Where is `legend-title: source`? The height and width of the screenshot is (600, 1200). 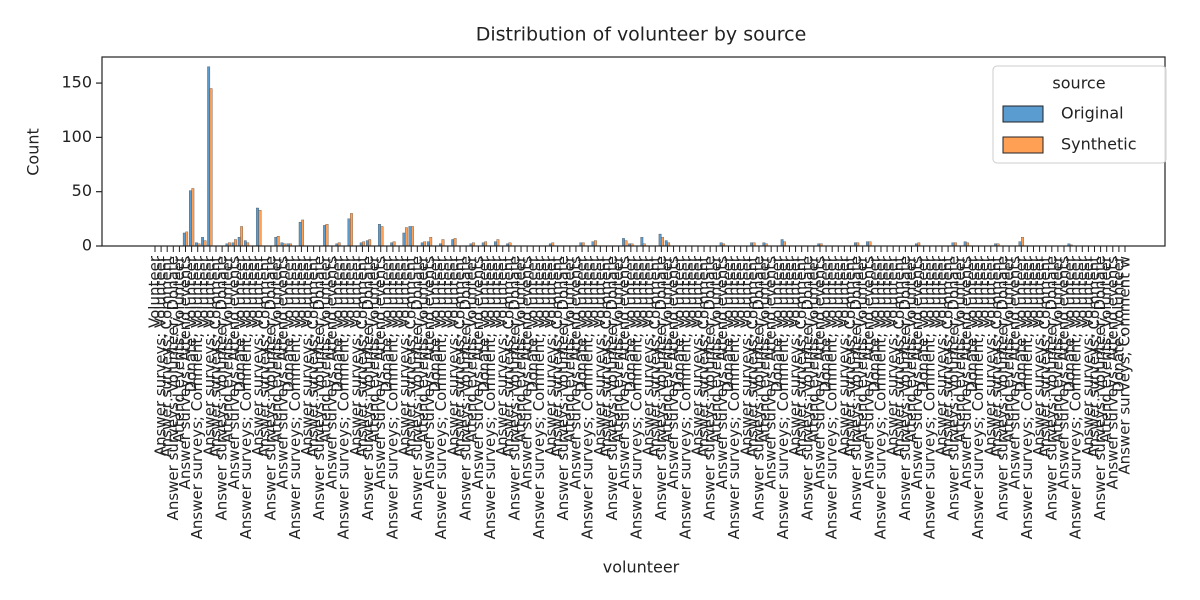
legend-title: source is located at coordinates (1078, 83).